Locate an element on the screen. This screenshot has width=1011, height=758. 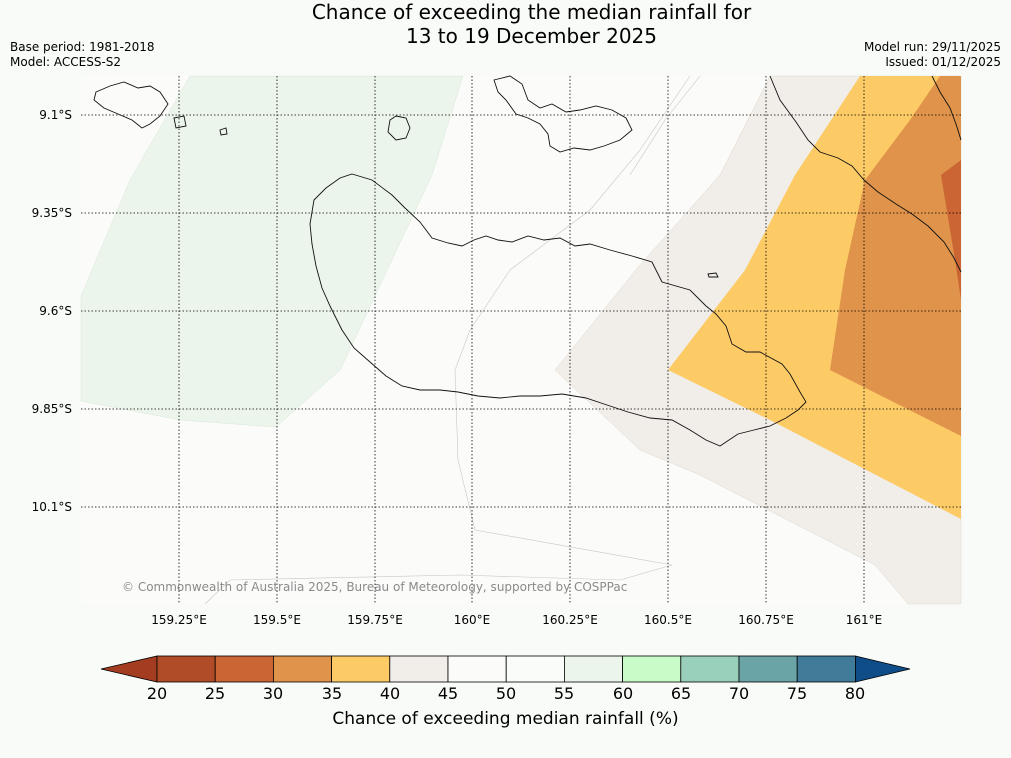
colorbar is located at coordinates (505, 669).